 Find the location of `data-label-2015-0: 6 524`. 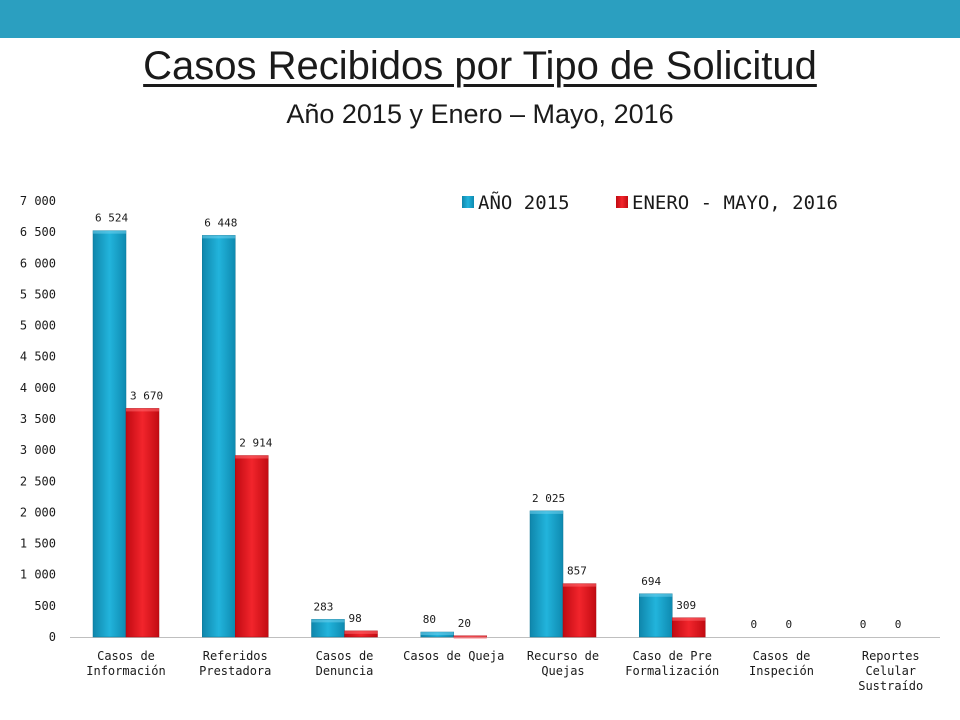

data-label-2015-0: 6 524 is located at coordinates (111, 218).